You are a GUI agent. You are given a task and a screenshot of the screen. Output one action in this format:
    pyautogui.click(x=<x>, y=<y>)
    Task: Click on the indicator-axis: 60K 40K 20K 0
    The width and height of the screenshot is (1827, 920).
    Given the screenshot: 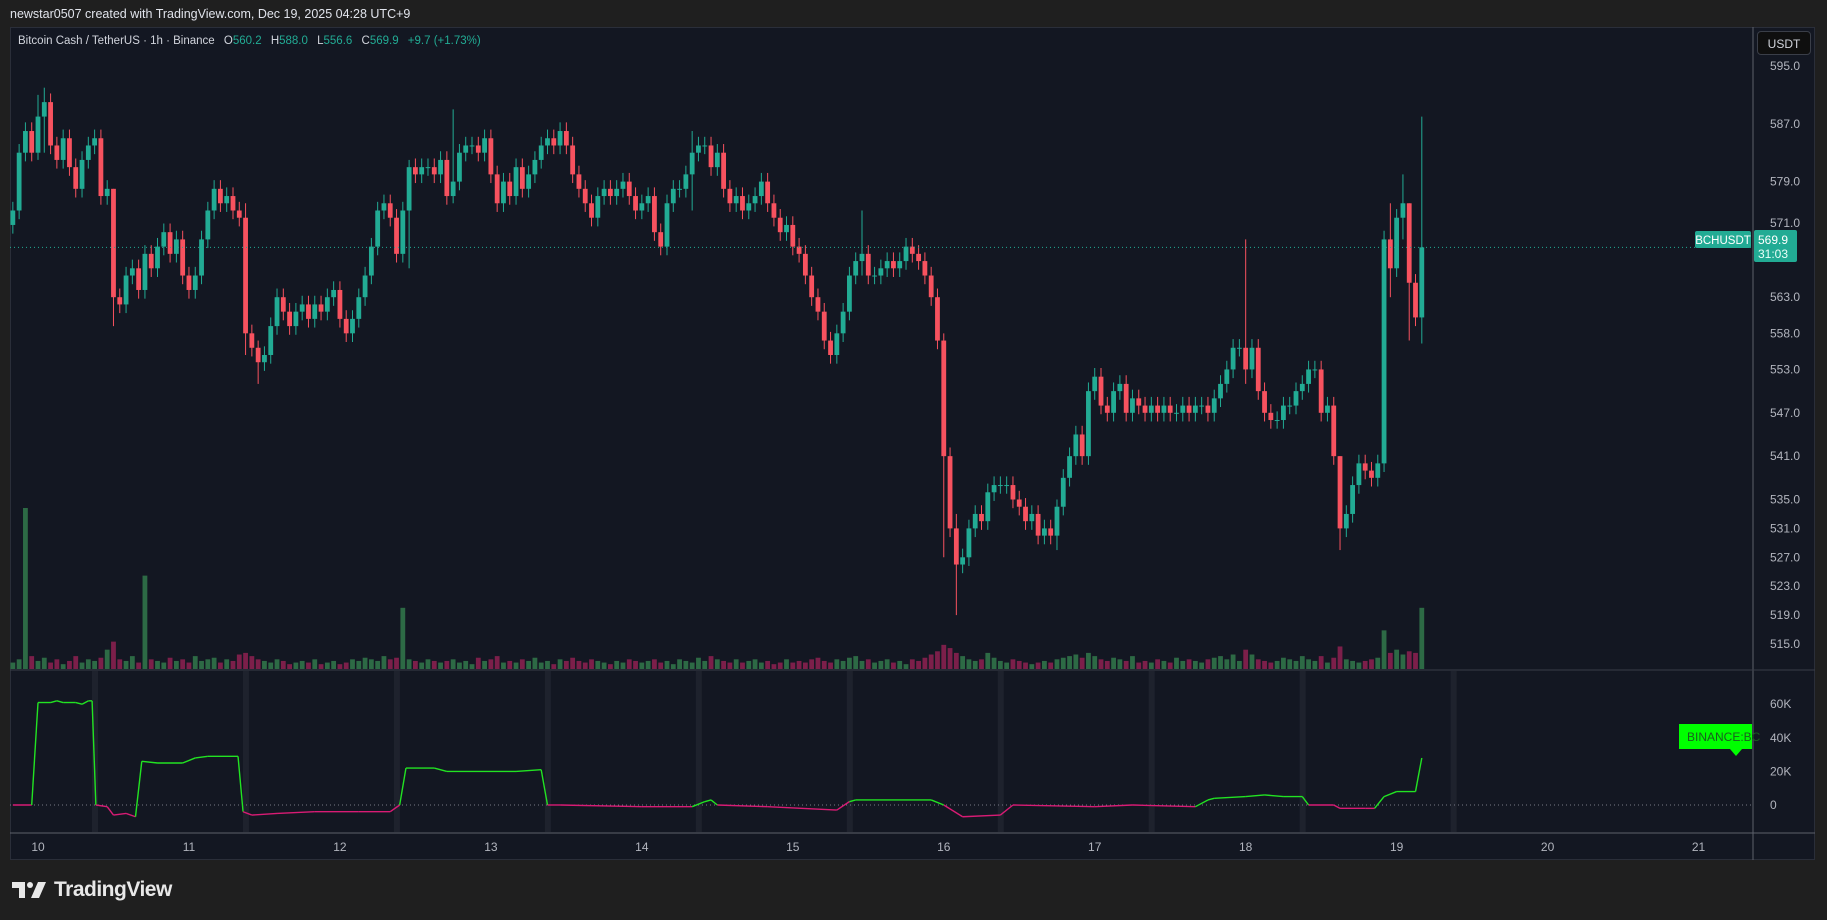 What is the action you would take?
    pyautogui.click(x=1780, y=754)
    